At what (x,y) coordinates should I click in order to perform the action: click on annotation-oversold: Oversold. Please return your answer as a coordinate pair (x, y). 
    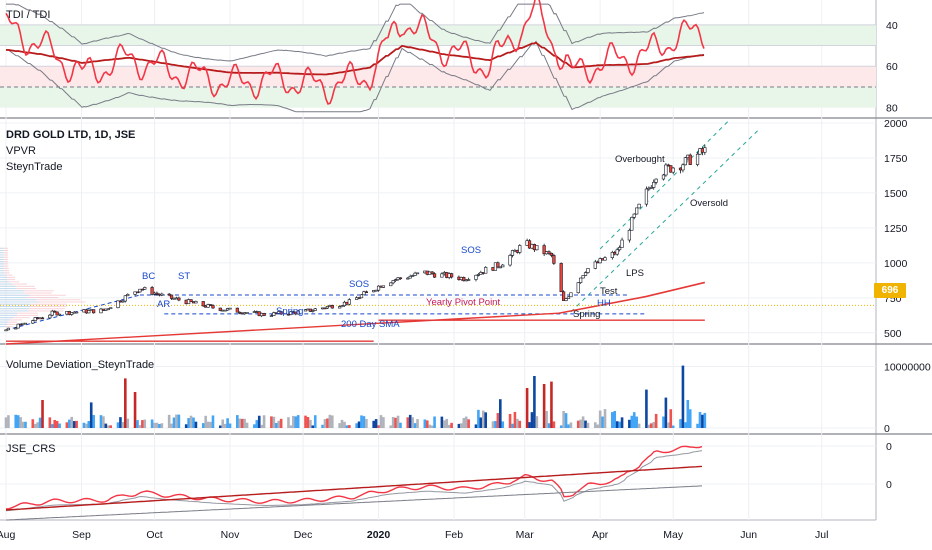
    Looking at the image, I should click on (709, 203).